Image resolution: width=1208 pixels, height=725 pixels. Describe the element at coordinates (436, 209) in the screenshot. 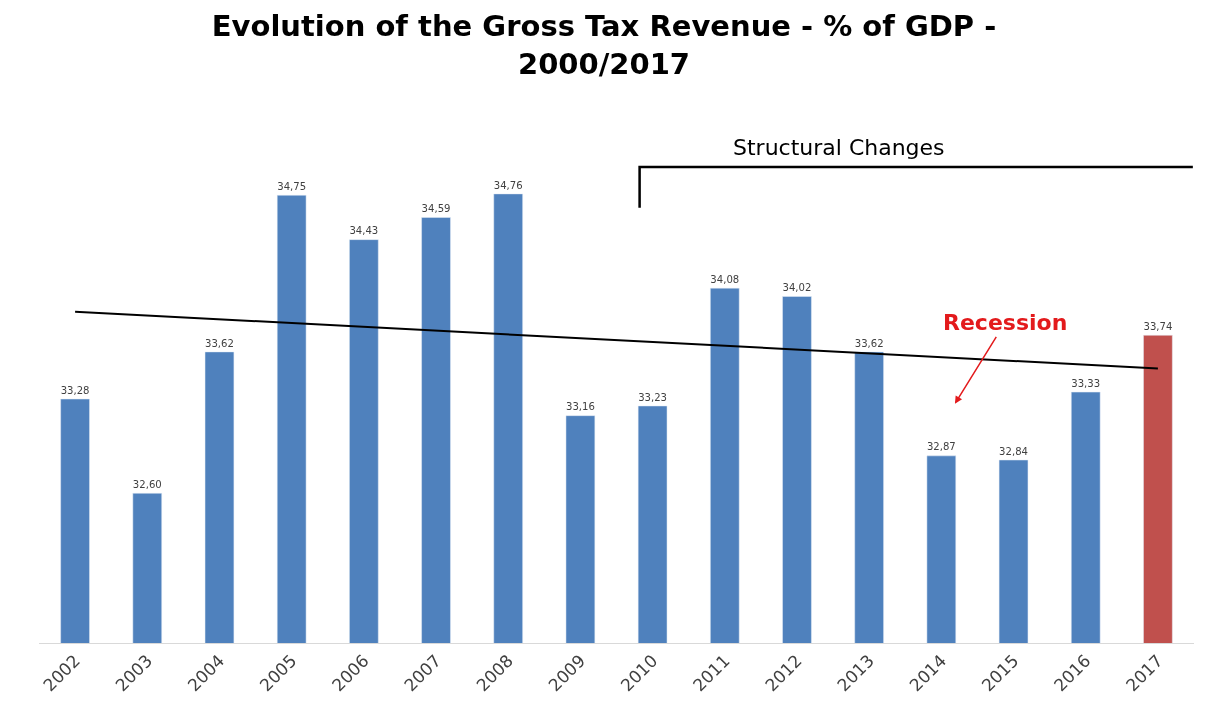

I see `data-label: 34,59` at that location.